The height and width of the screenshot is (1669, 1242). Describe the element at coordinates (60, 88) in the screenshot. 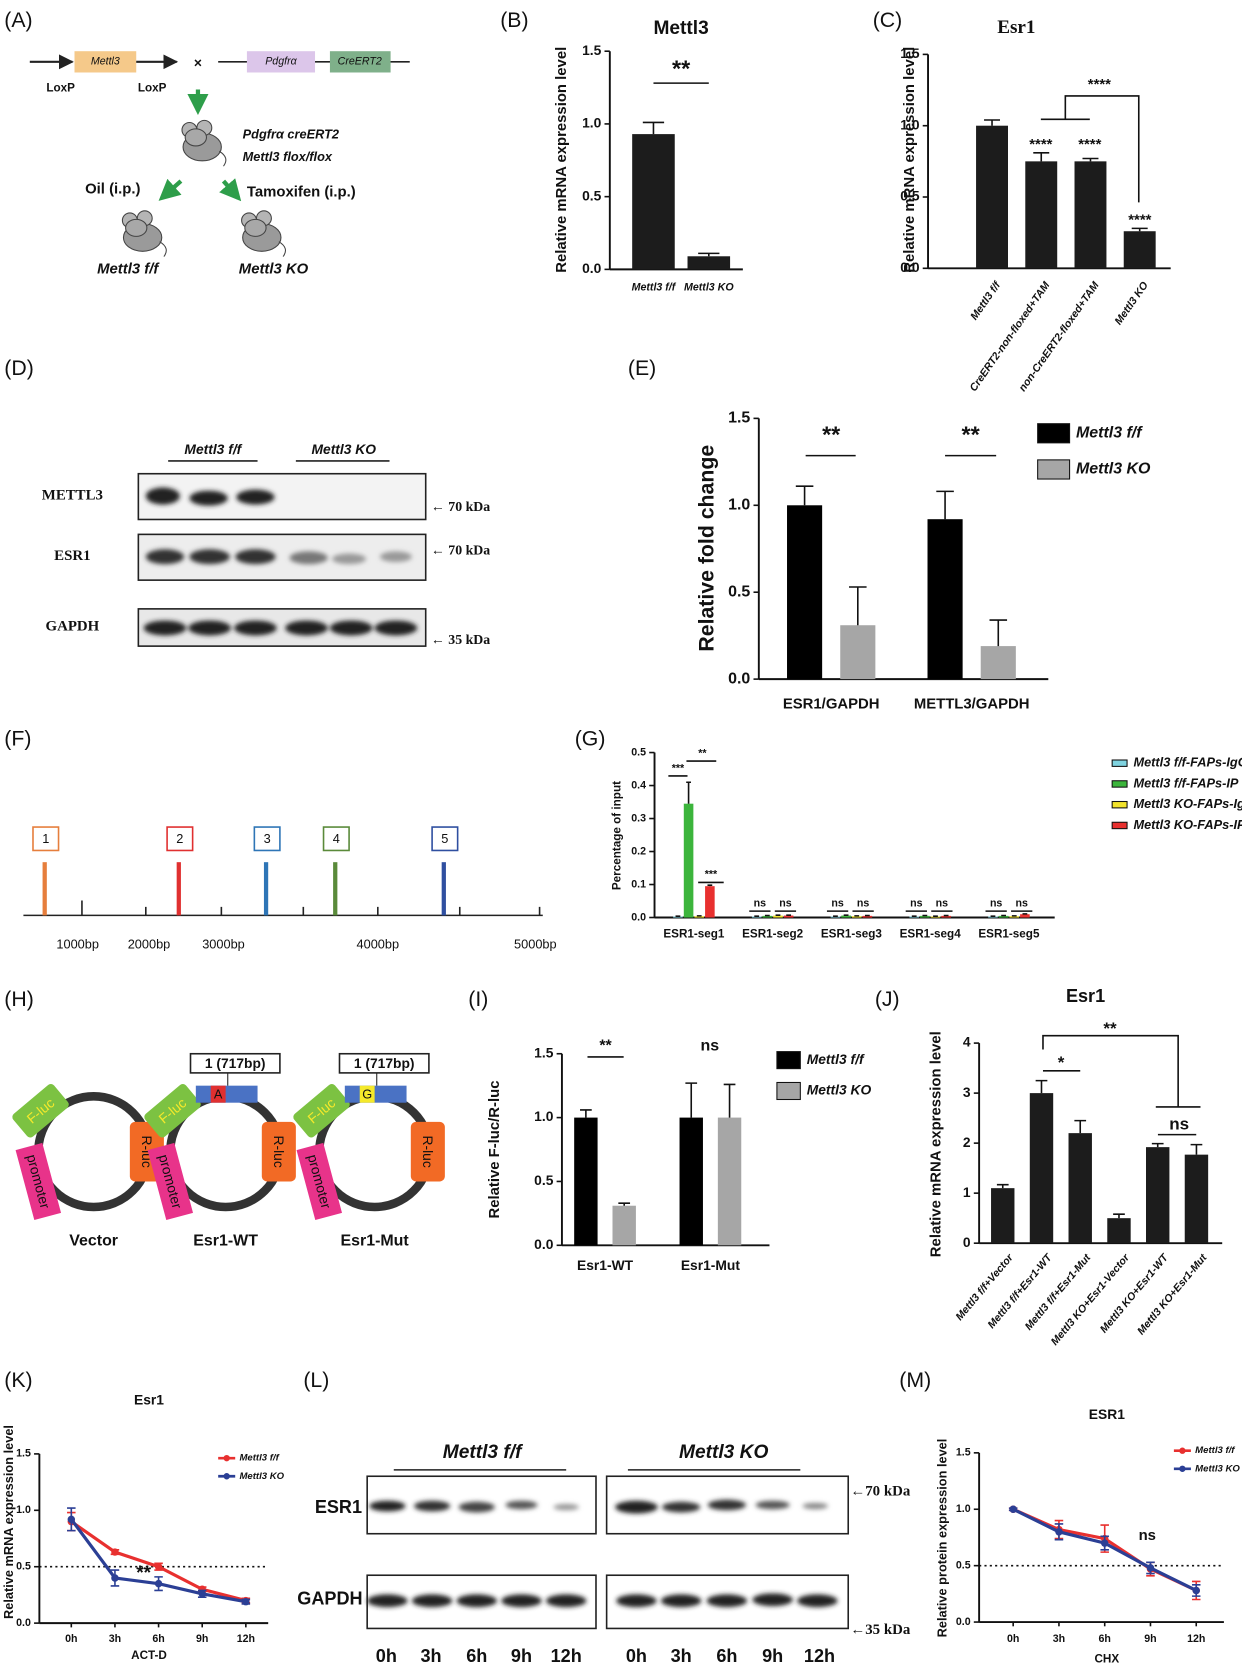

I see `loxp-label: LoxP` at that location.